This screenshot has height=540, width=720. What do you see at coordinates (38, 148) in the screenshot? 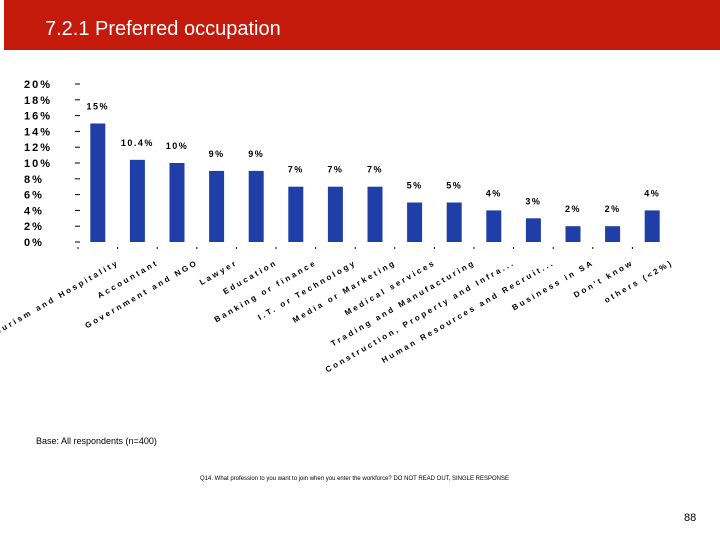
I see `y-tick-label: 12%` at bounding box center [38, 148].